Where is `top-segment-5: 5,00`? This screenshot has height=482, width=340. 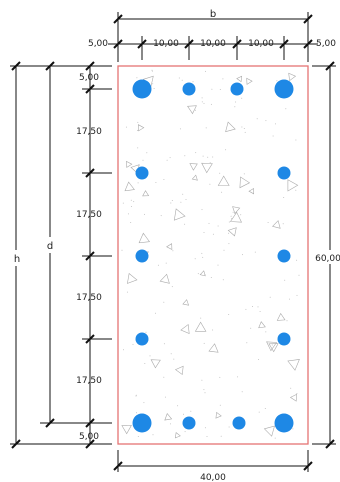 top-segment-5: 5,00 is located at coordinates (326, 44).